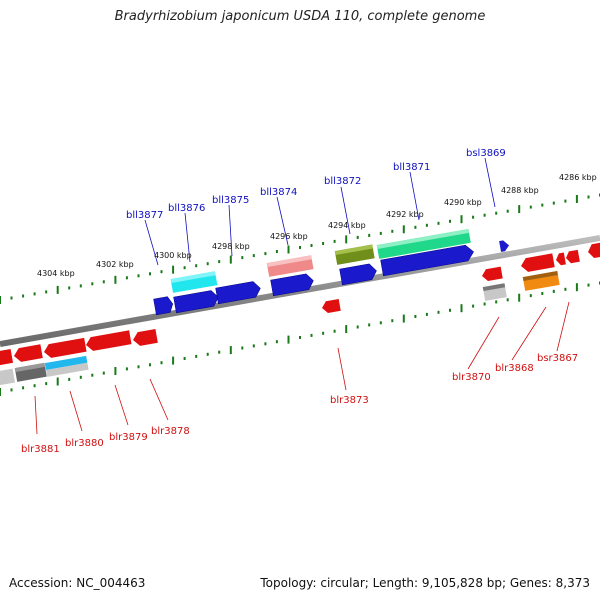  Describe the element at coordinates (278, 192) in the screenshot. I see `gene-label: bll3874` at that location.